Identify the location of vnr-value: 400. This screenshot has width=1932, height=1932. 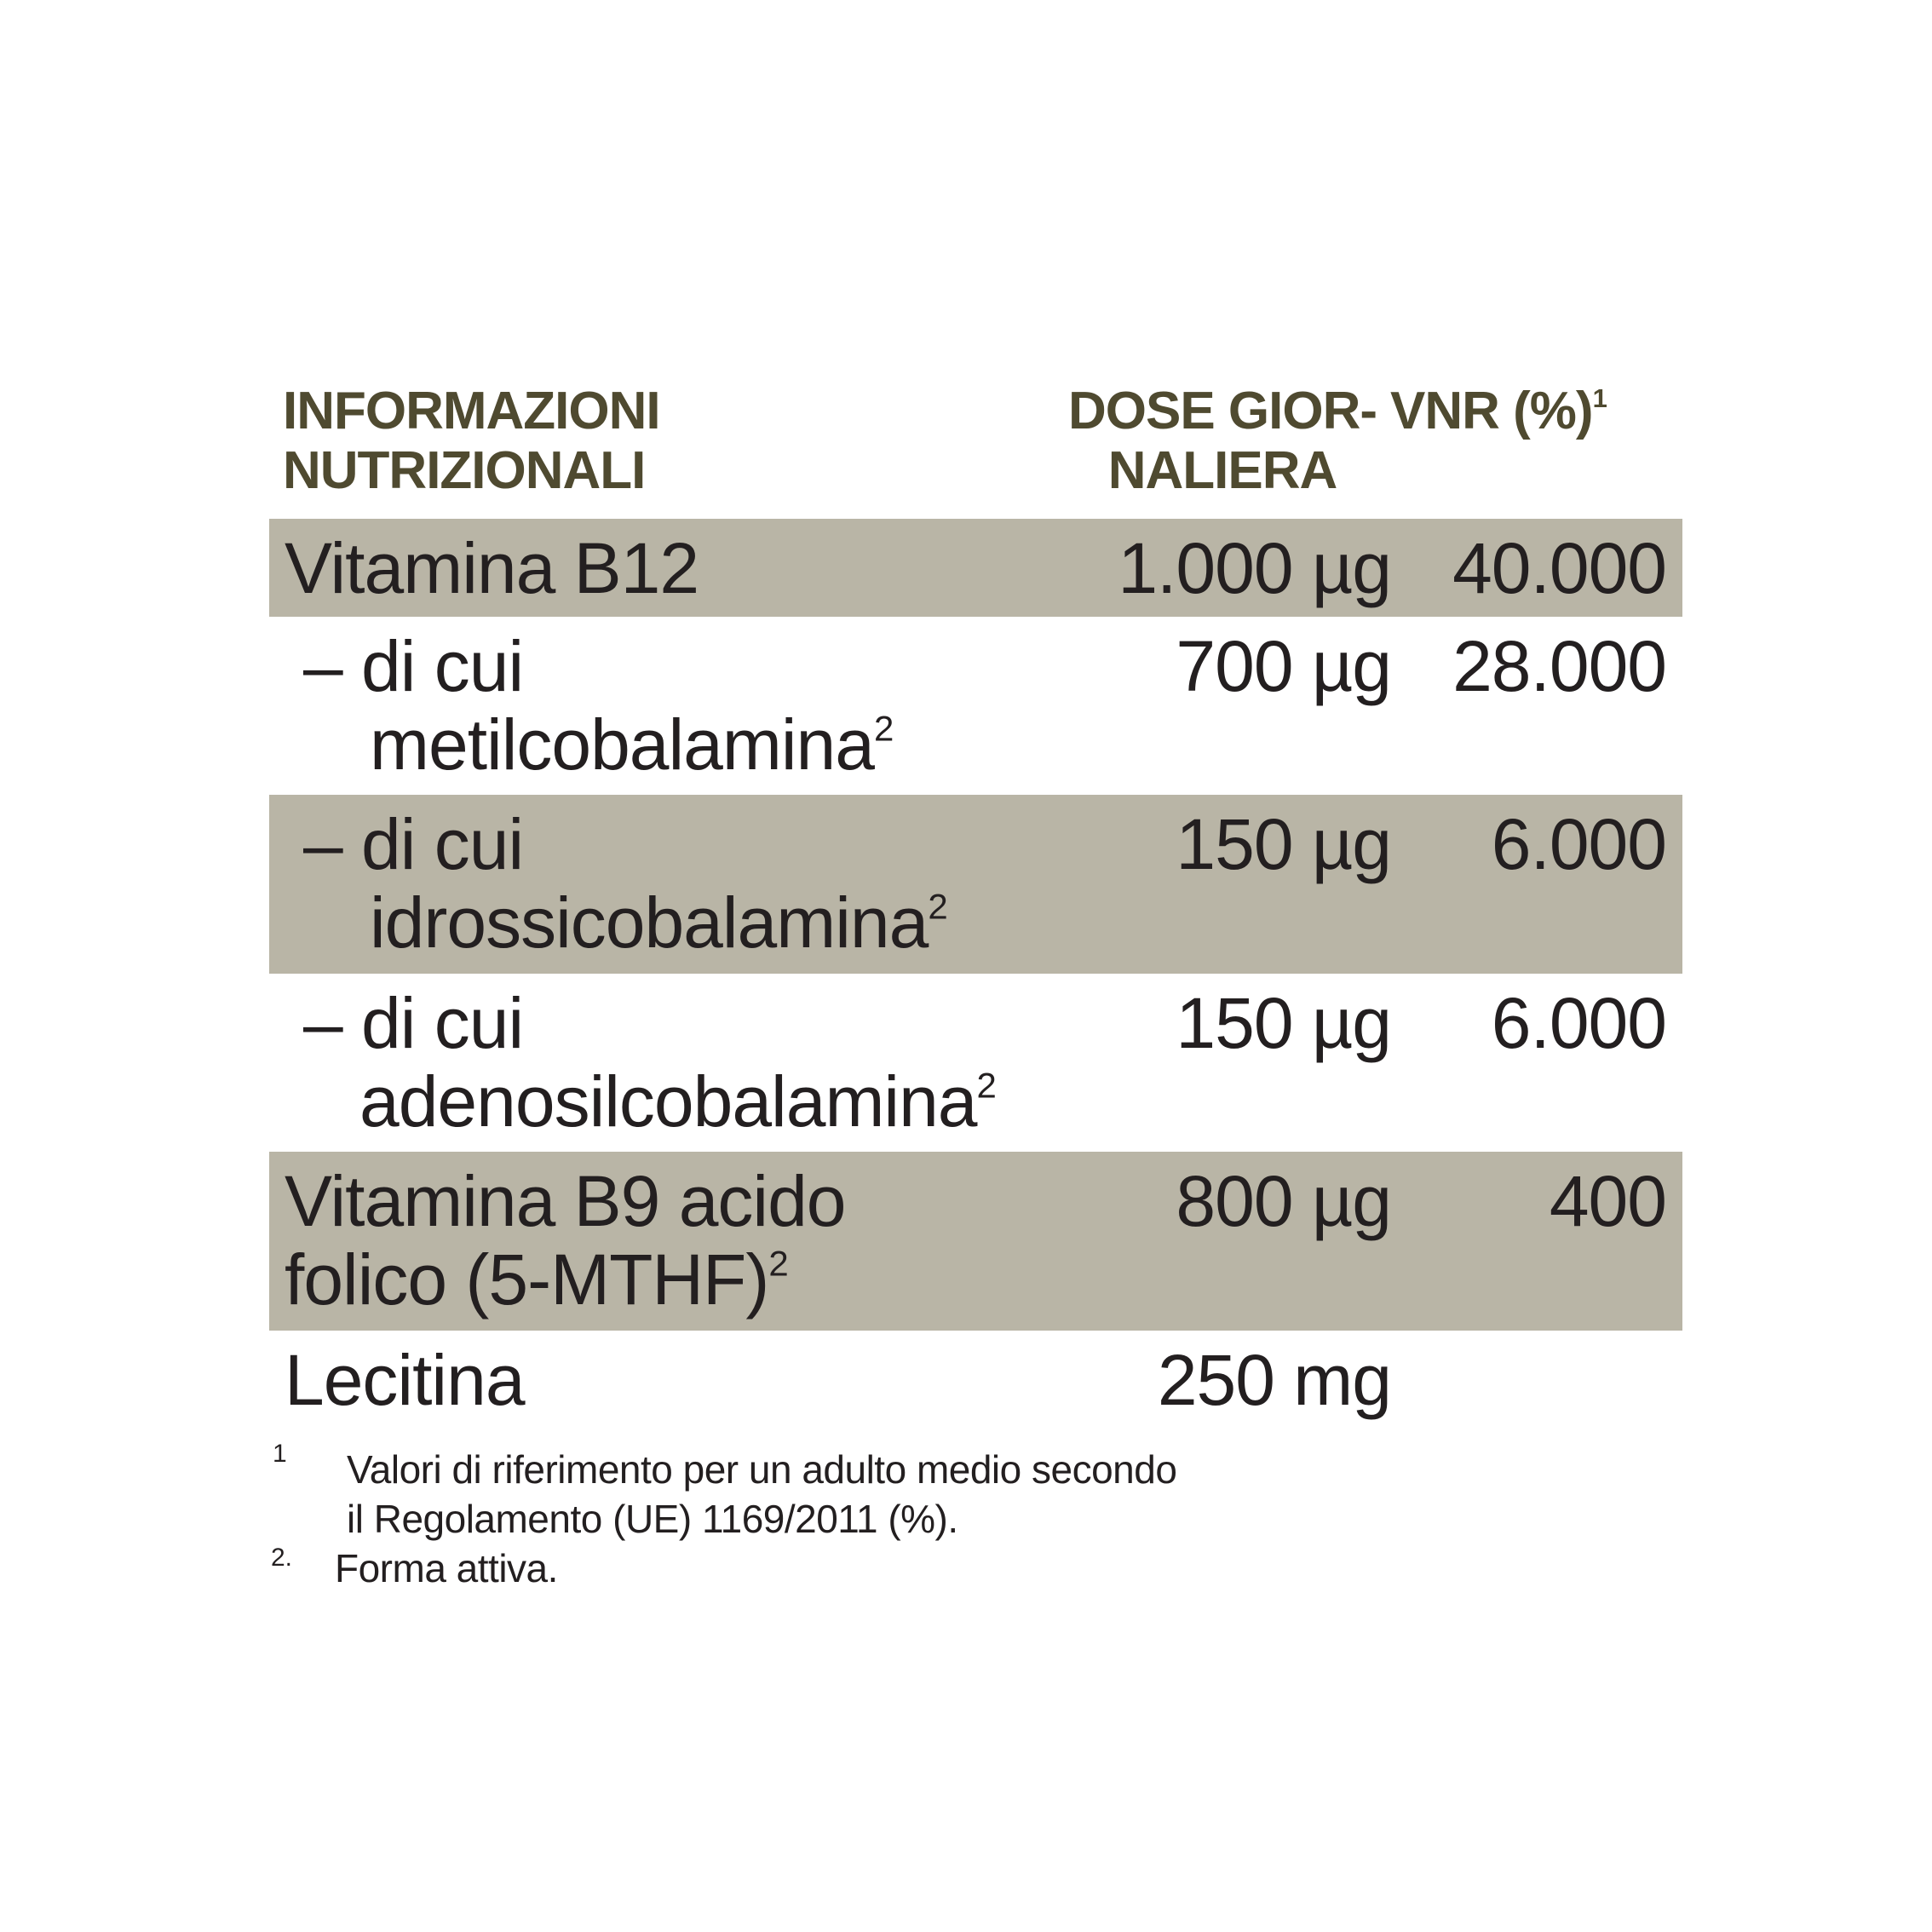
(1608, 1201).